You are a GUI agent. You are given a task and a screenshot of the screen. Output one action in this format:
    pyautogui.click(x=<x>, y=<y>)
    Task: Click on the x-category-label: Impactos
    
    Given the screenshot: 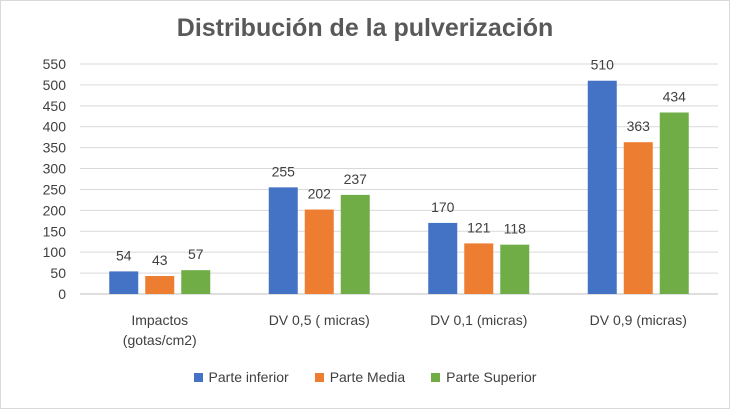 What is the action you would take?
    pyautogui.click(x=159, y=320)
    